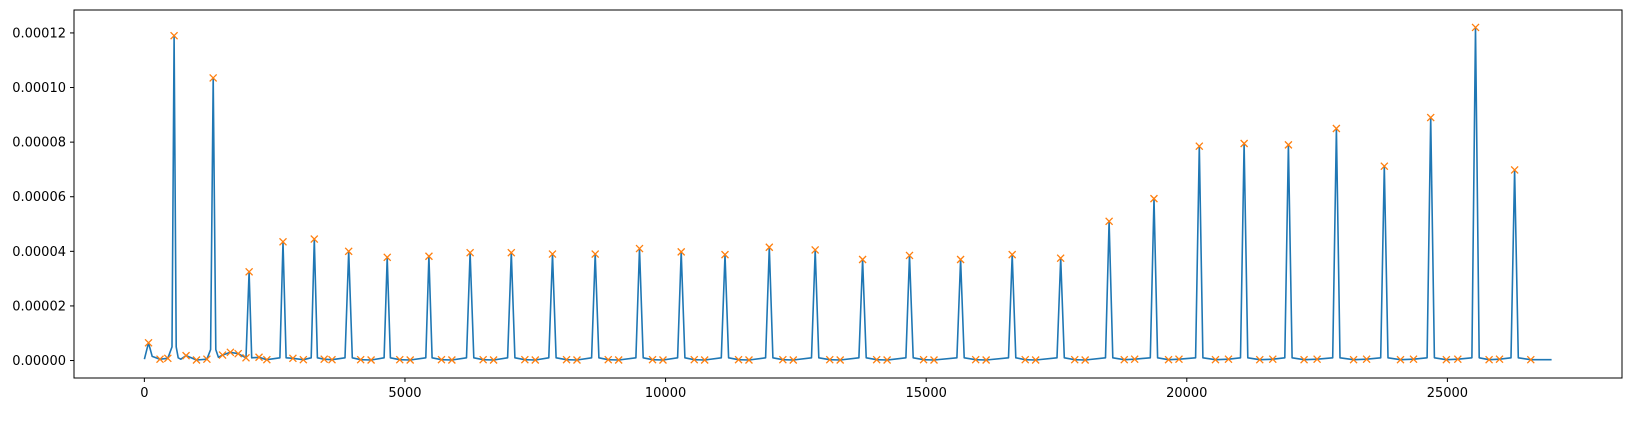  What do you see at coordinates (39, 197) in the screenshot?
I see `y-tick-label: 0.00006` at bounding box center [39, 197].